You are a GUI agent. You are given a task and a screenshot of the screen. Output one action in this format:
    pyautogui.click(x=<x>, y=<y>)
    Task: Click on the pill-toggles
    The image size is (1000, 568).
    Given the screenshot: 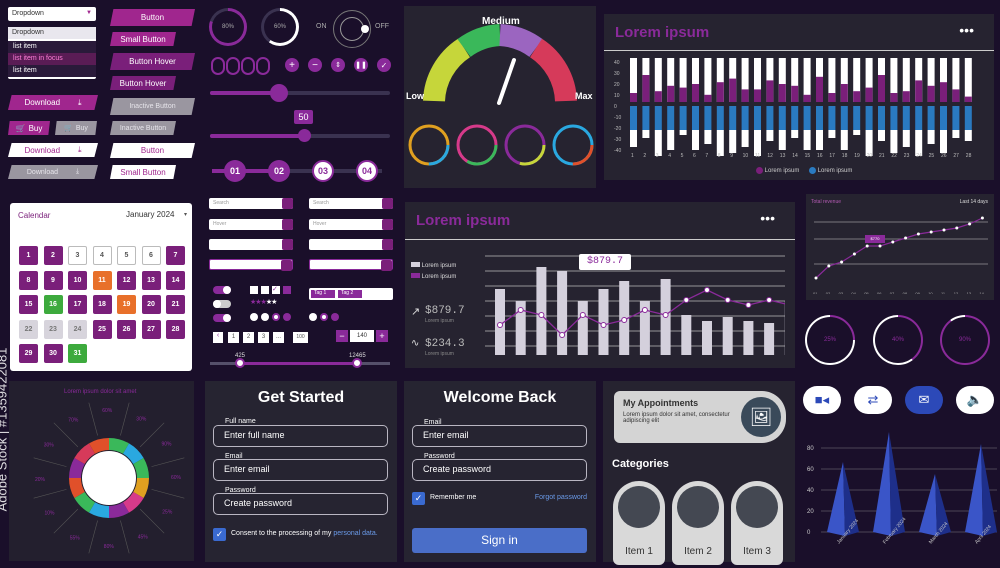 What is the action you would take?
    pyautogui.click(x=240, y=66)
    